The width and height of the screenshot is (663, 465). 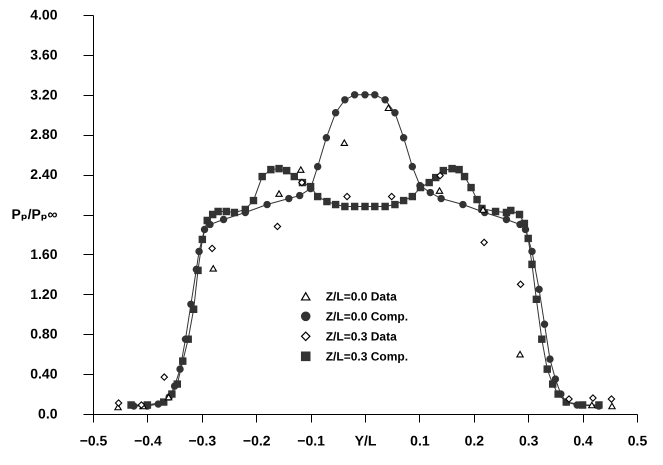 What do you see at coordinates (367, 316) in the screenshot?
I see `legend-label: Z/L=0.0 Comp.` at bounding box center [367, 316].